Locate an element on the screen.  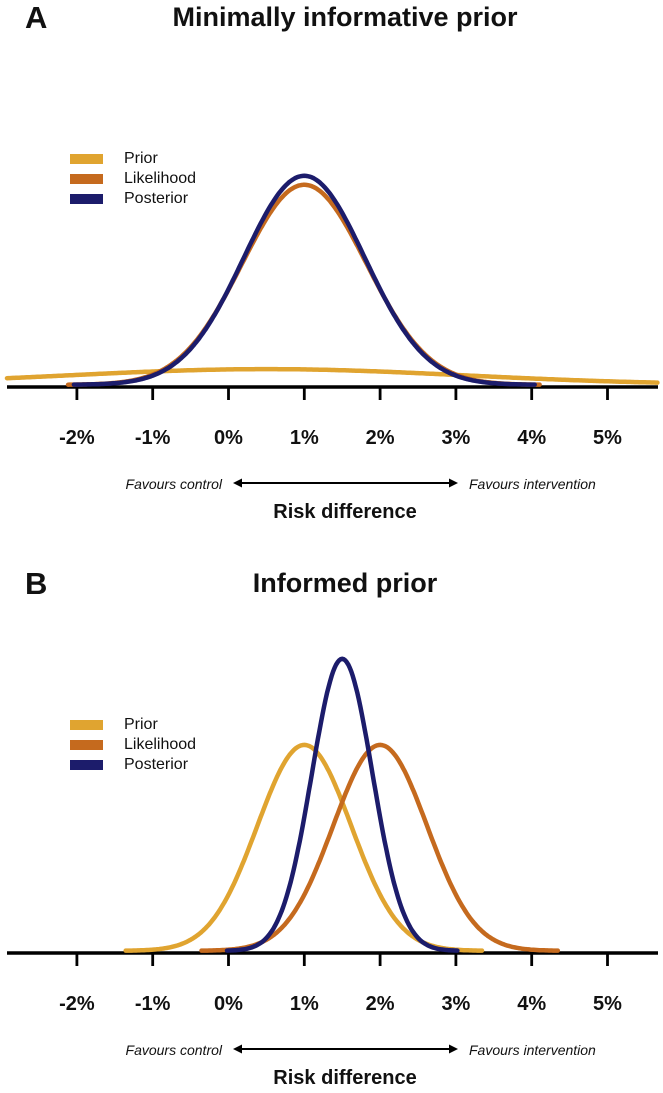
panel-b-legend: Prior Likelihood Posterior is located at coordinates (133, 745).